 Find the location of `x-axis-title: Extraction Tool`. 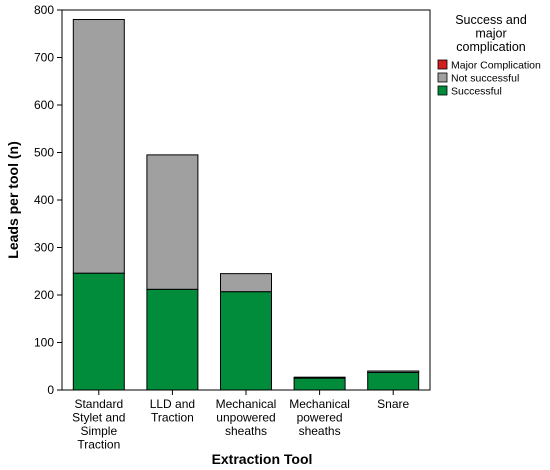

x-axis-title: Extraction Tool is located at coordinates (262, 459).